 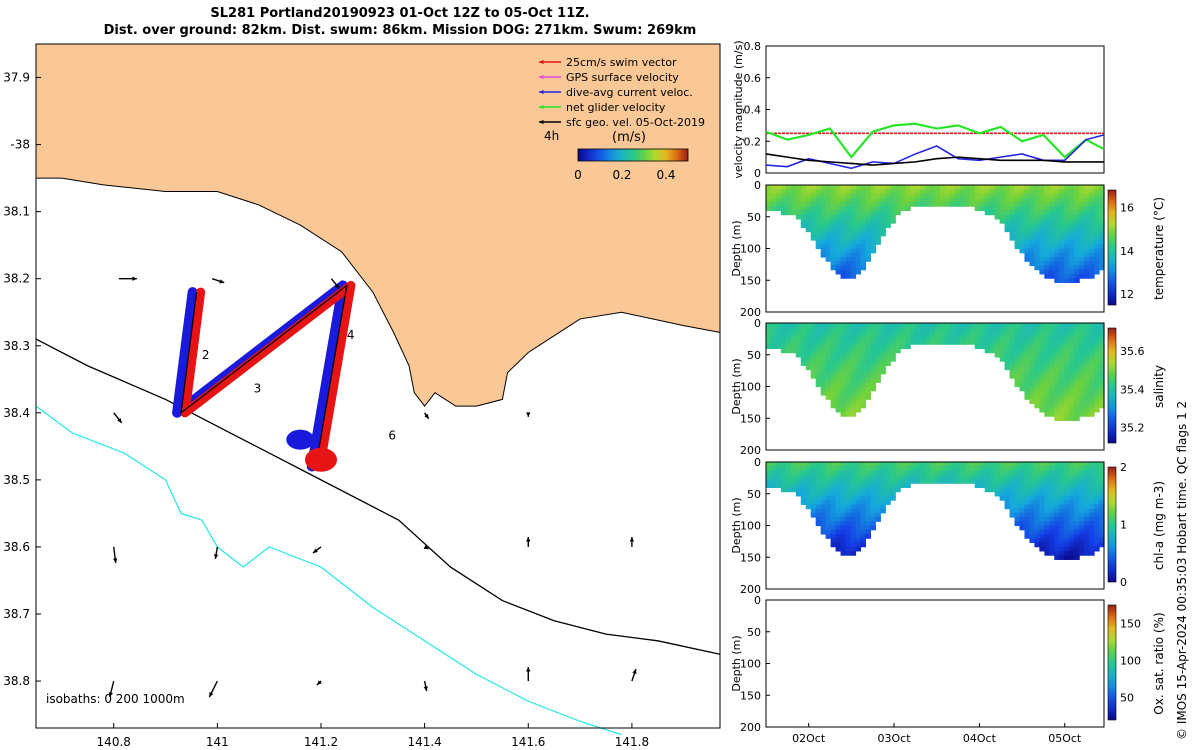 I want to click on track-line, so click(x=264, y=375).